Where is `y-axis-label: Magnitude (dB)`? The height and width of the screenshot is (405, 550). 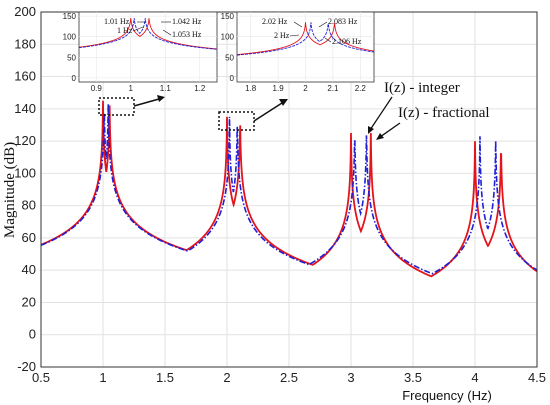 y-axis-label: Magnitude (dB) is located at coordinates (10, 190).